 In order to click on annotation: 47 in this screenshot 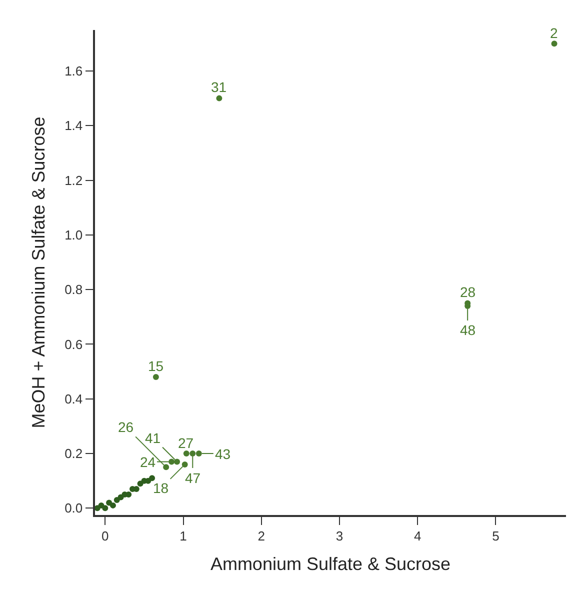, I will do `click(193, 478)`.